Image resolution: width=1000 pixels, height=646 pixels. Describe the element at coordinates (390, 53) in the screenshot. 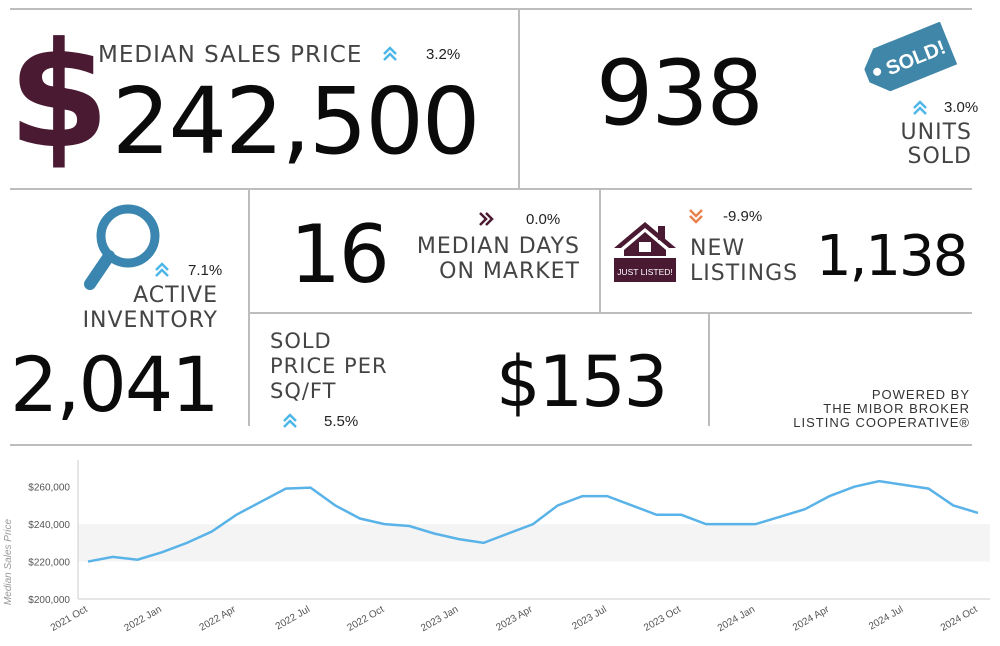

I see `median-price-trend-up-icon` at that location.